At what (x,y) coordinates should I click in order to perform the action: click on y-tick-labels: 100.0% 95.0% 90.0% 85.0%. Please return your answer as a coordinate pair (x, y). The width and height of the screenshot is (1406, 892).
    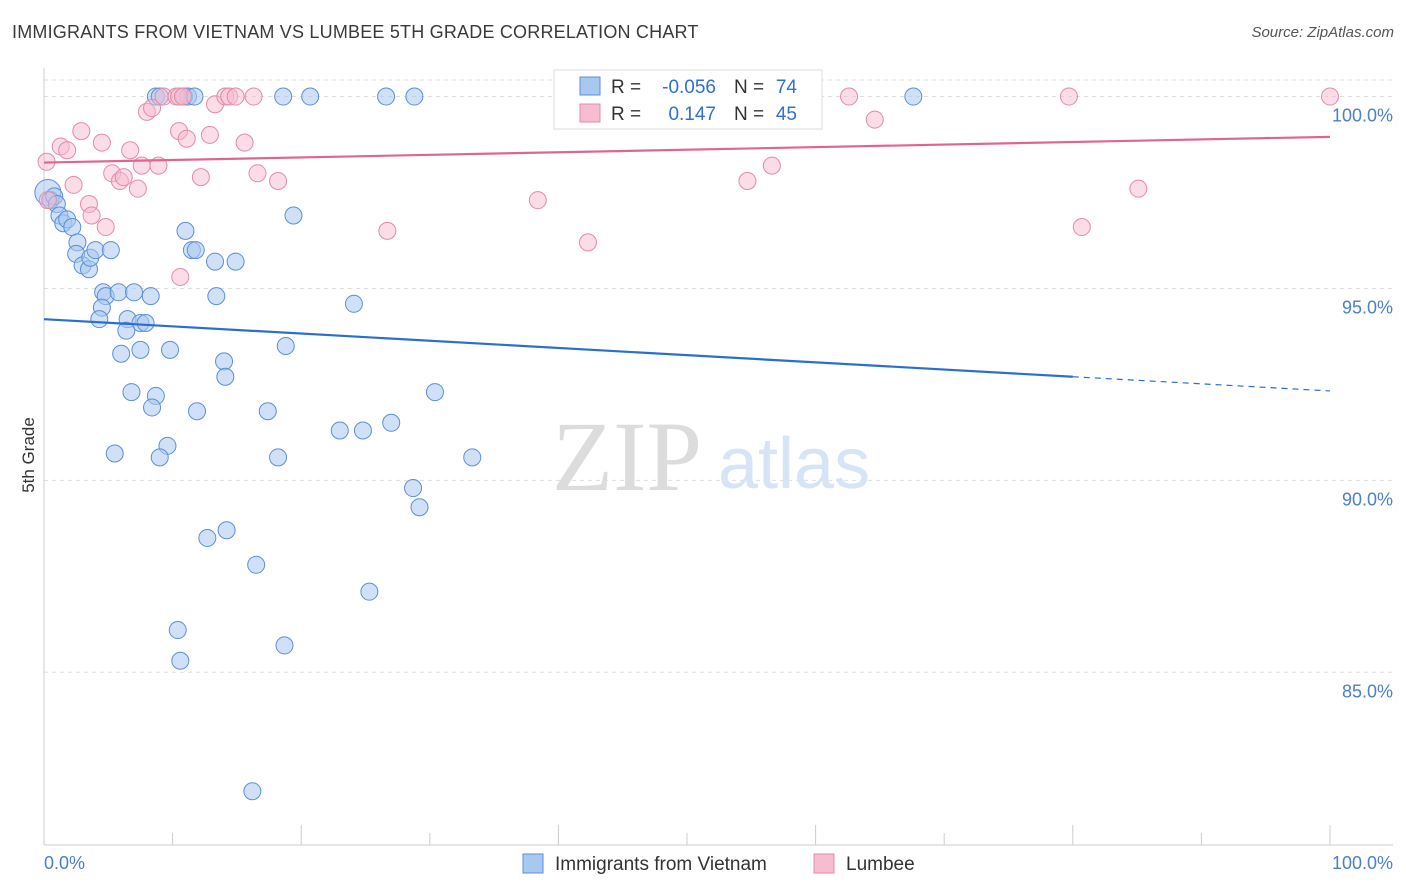
    Looking at the image, I should click on (1362, 404).